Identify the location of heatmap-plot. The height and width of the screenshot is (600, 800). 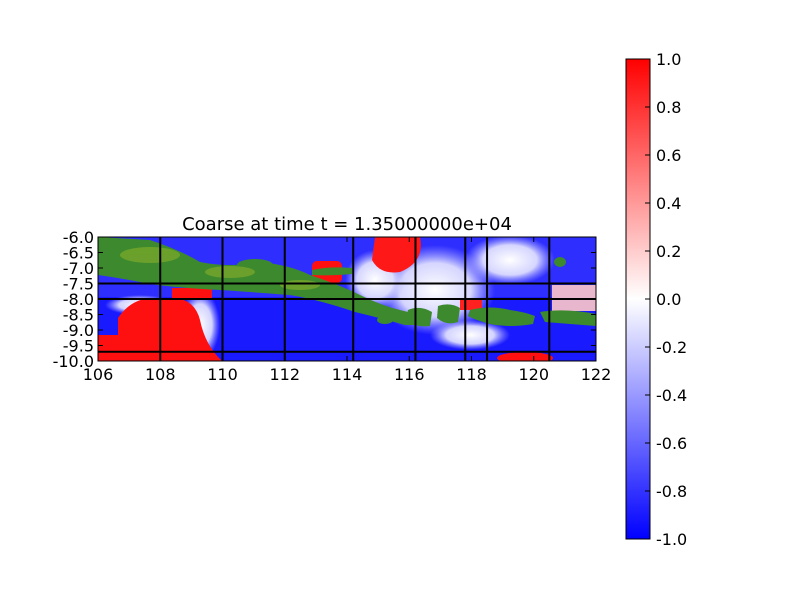
(347, 299).